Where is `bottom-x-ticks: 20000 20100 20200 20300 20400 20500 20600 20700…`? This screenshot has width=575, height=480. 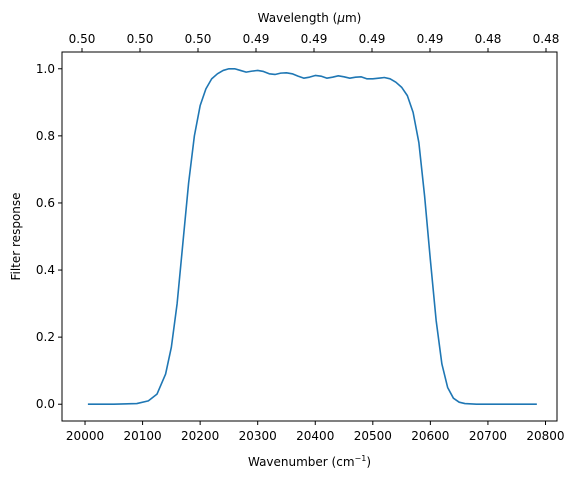 bottom-x-ticks: 20000 20100 20200 20300 20400 20500 20600 20700… is located at coordinates (315, 432).